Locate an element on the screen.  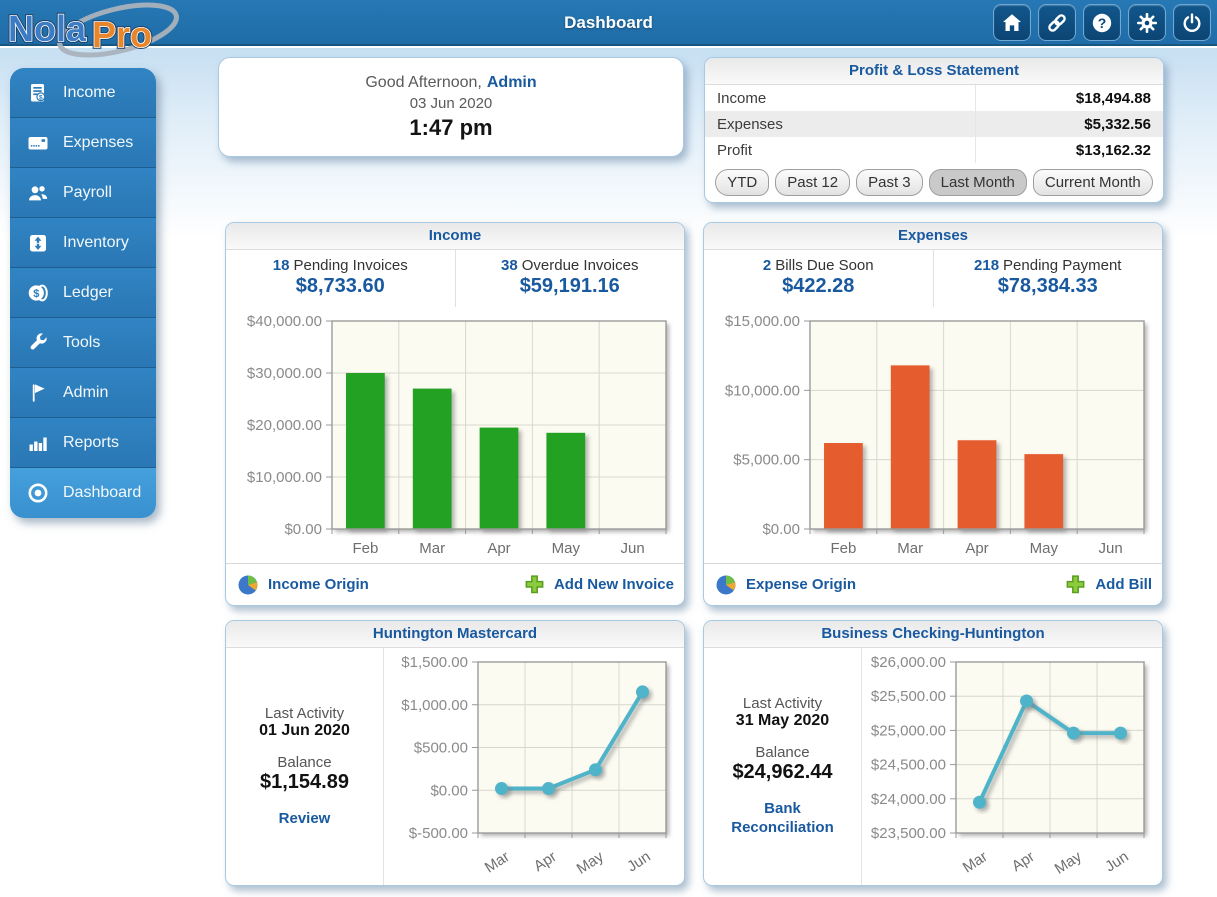
settings-button is located at coordinates (1147, 22).